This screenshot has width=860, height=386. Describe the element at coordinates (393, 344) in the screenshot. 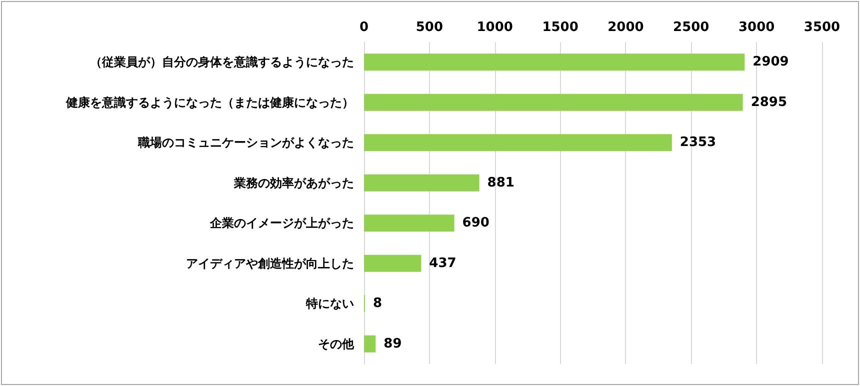

I see `data-label: 89` at that location.